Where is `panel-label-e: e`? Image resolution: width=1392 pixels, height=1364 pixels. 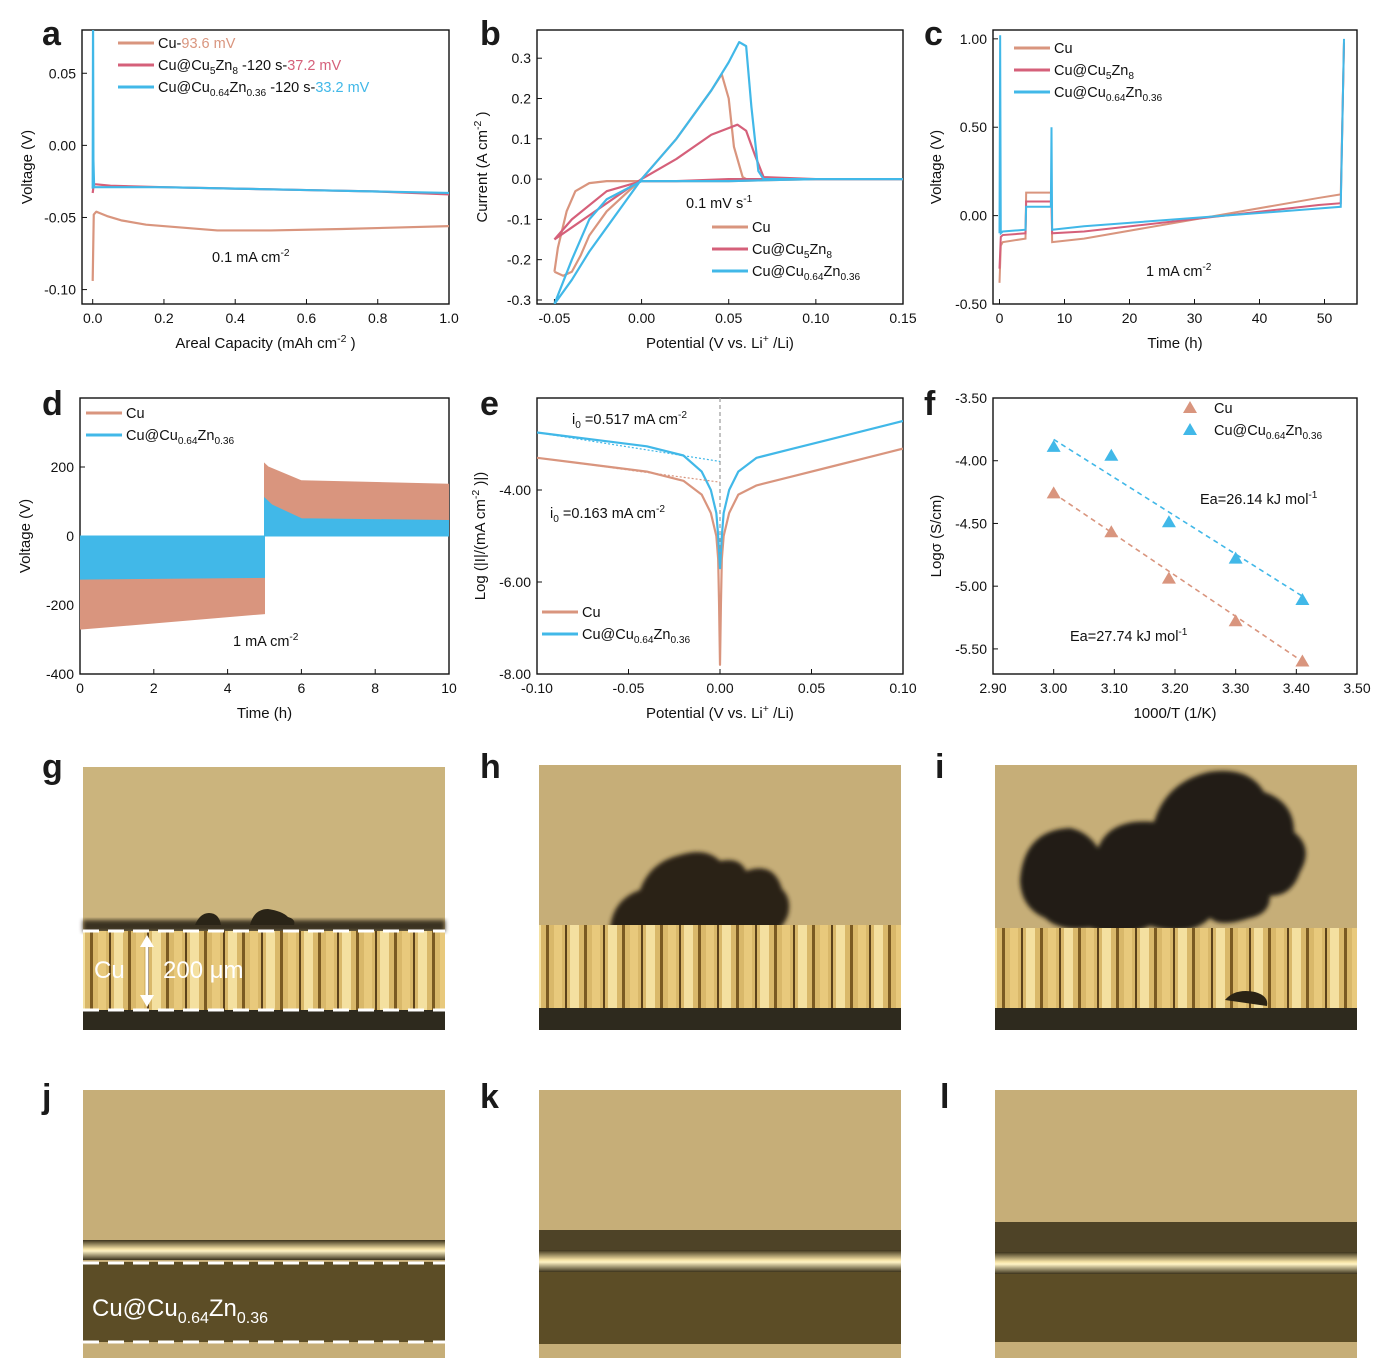 panel-label-e: e is located at coordinates (489, 404).